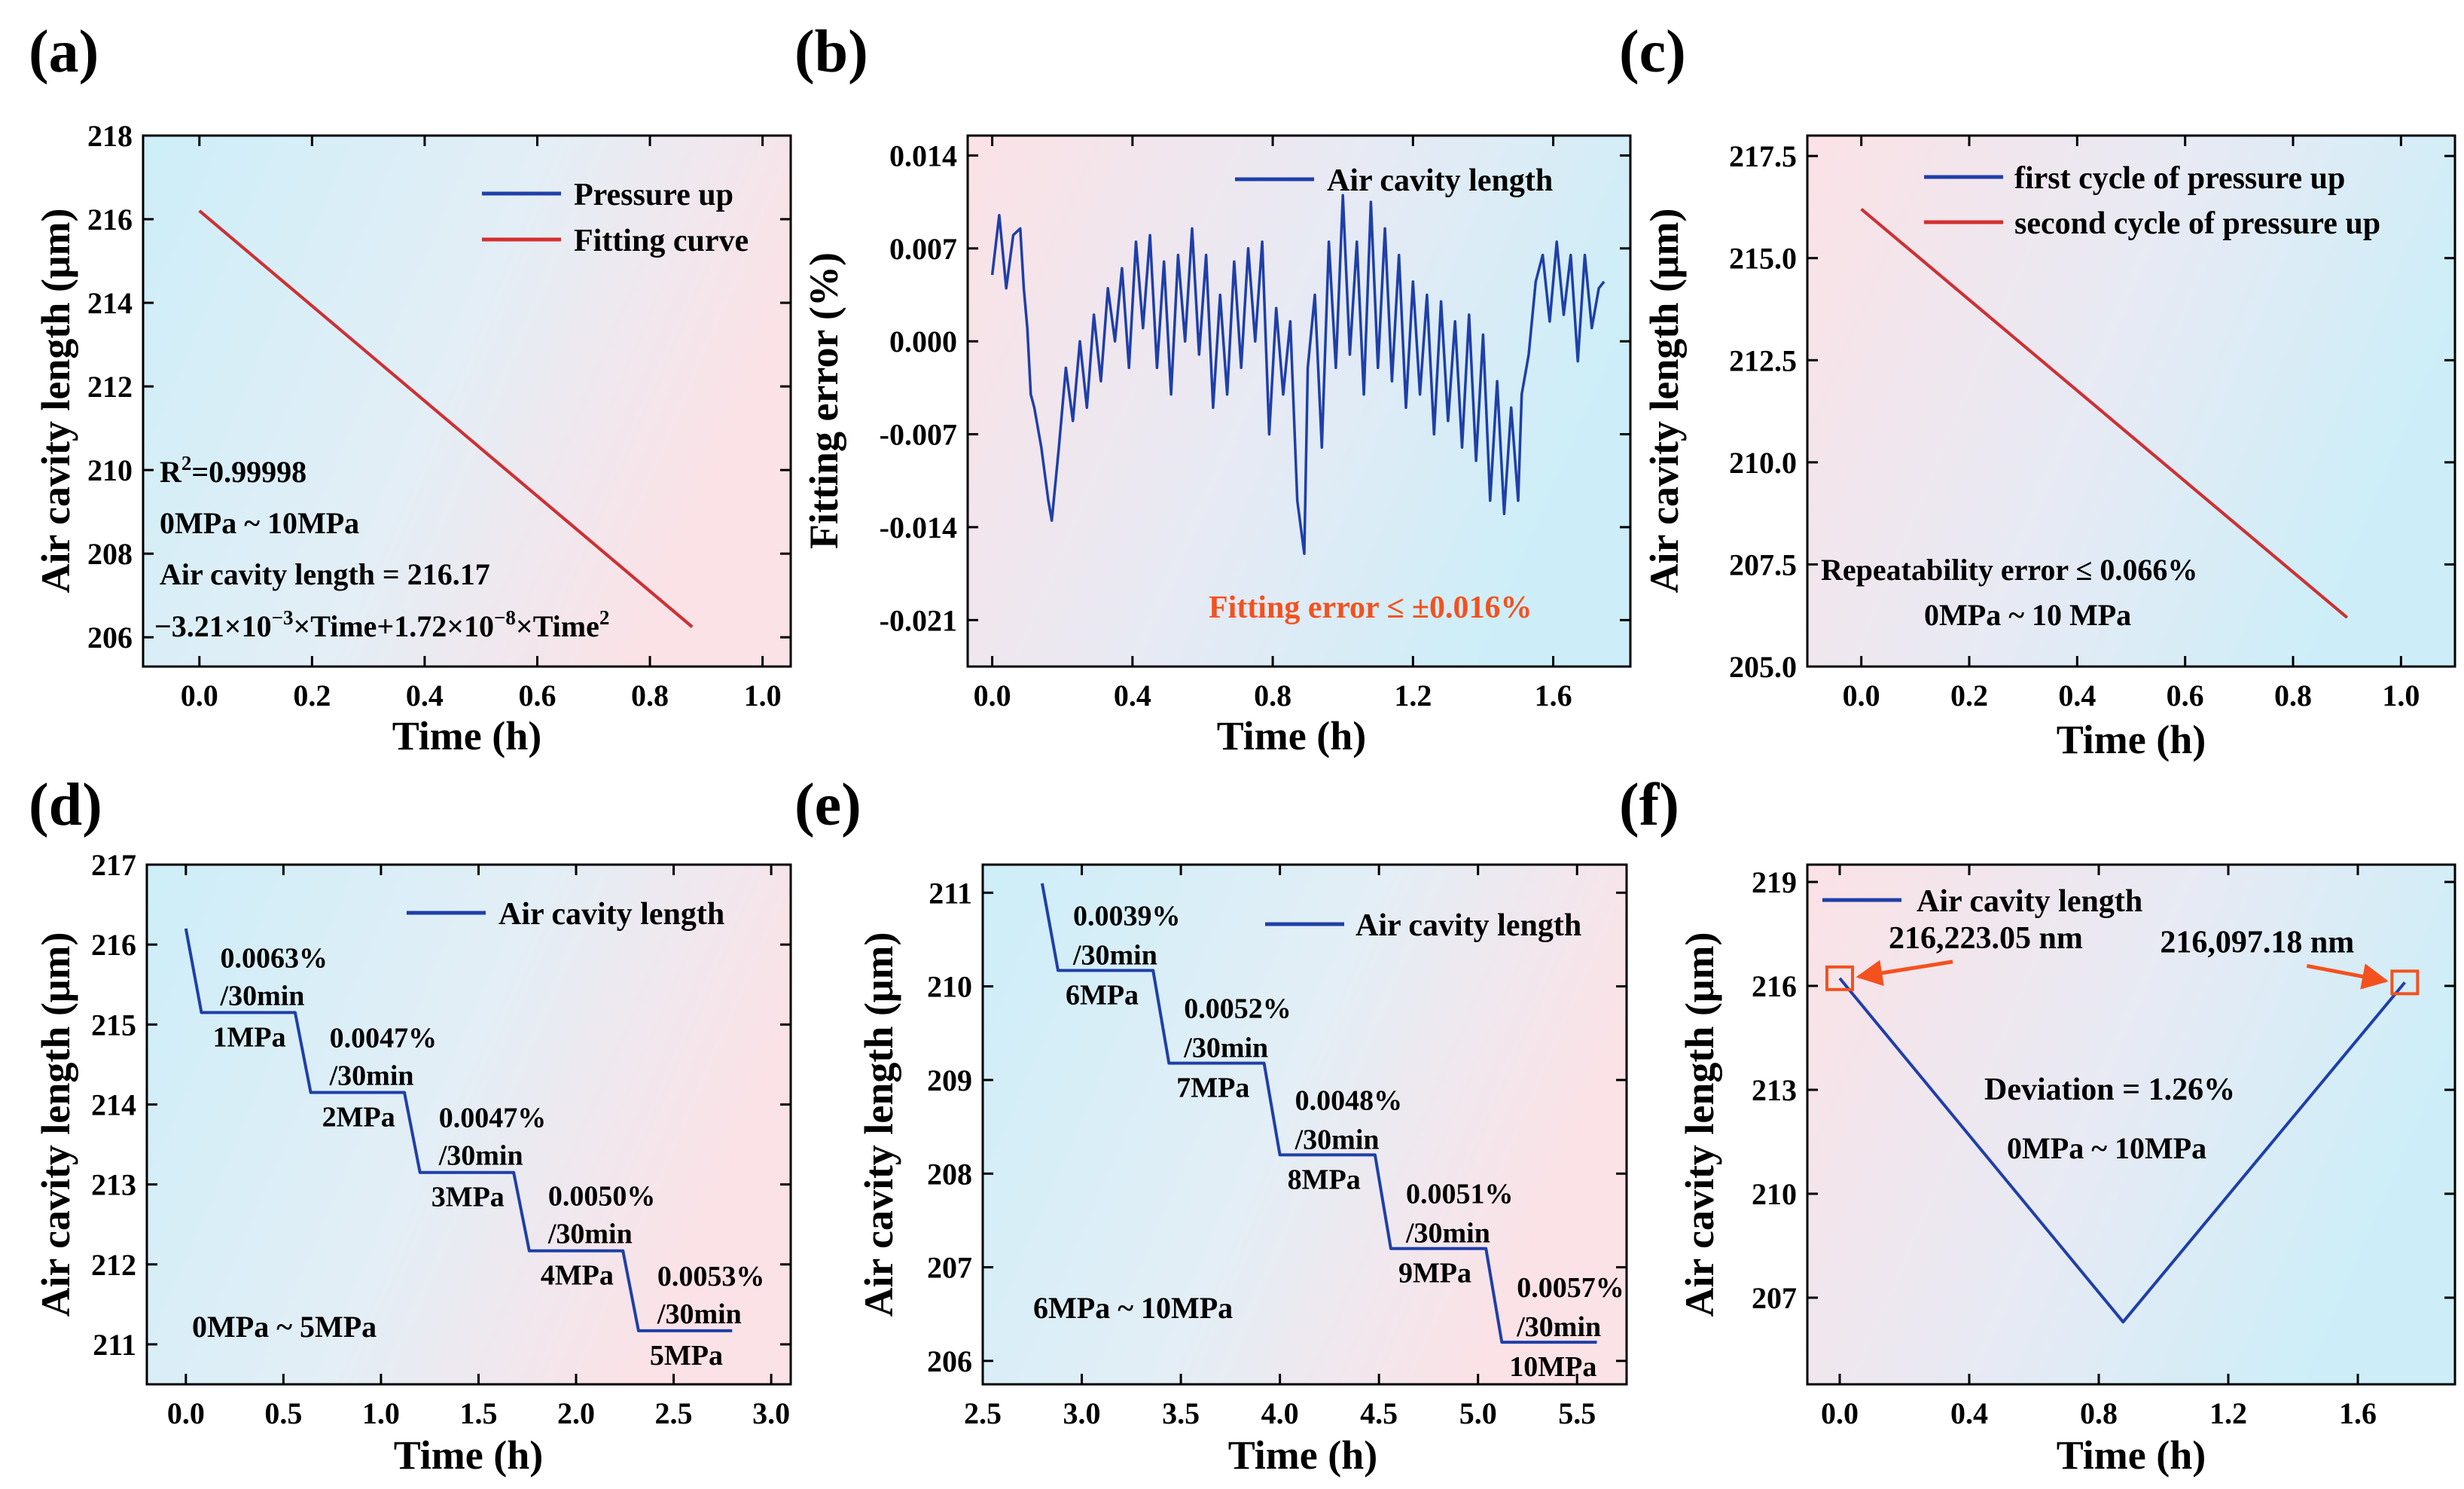 This screenshot has height=1489, width=2464. I want to click on x-tick-label: 1.0, so click(2401, 695).